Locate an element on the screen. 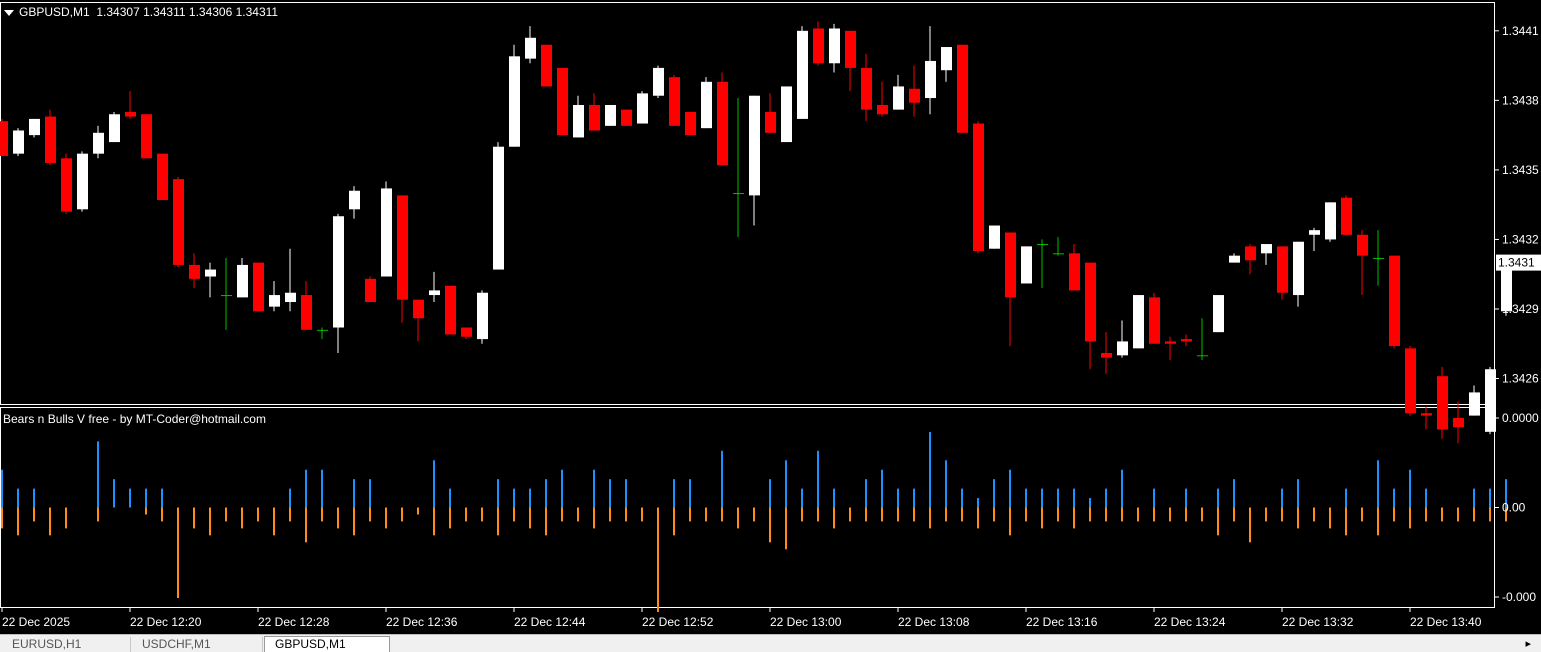  indicator-tick-label: 0.00 is located at coordinates (1514, 508).